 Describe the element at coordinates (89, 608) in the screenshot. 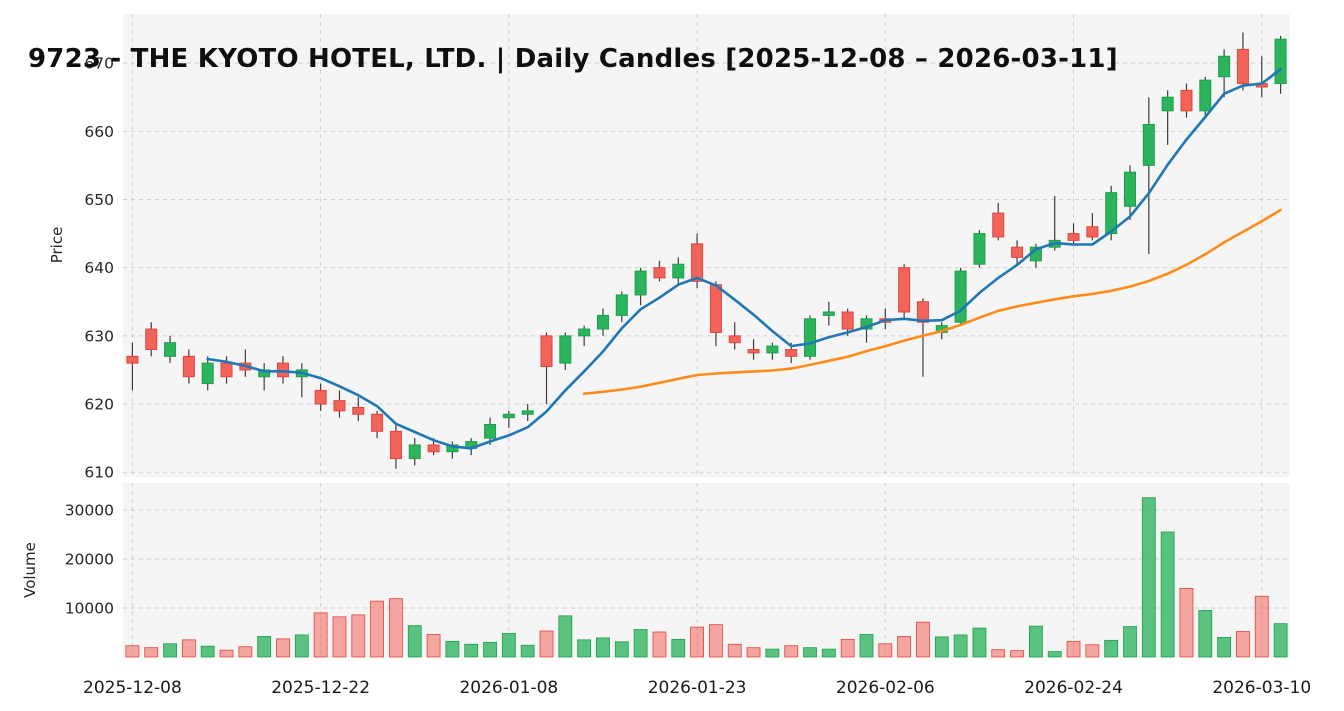

I see `volume-tick-label: 10000` at that location.